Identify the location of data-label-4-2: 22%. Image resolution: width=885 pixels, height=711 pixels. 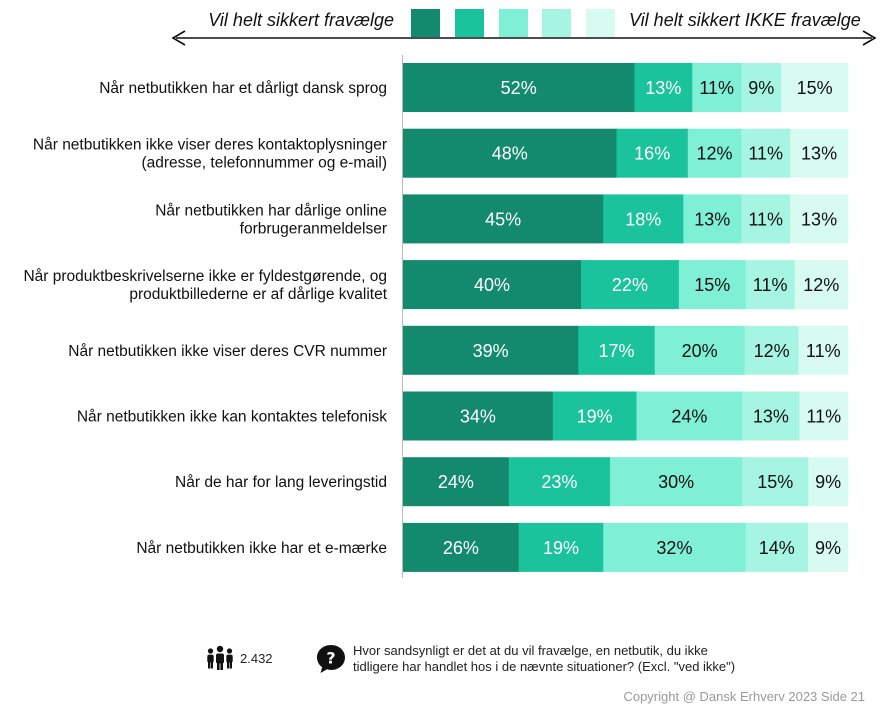
(630, 285).